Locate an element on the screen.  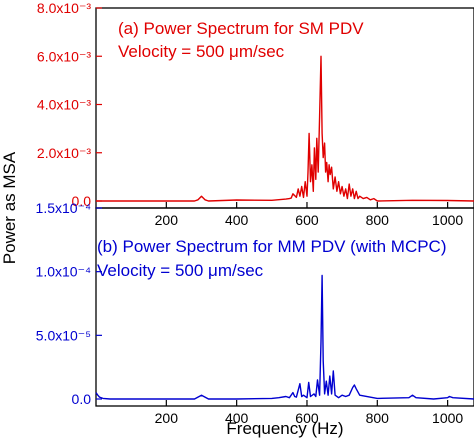
panel-b-x-tick-label: 1000 is located at coordinates (447, 418).